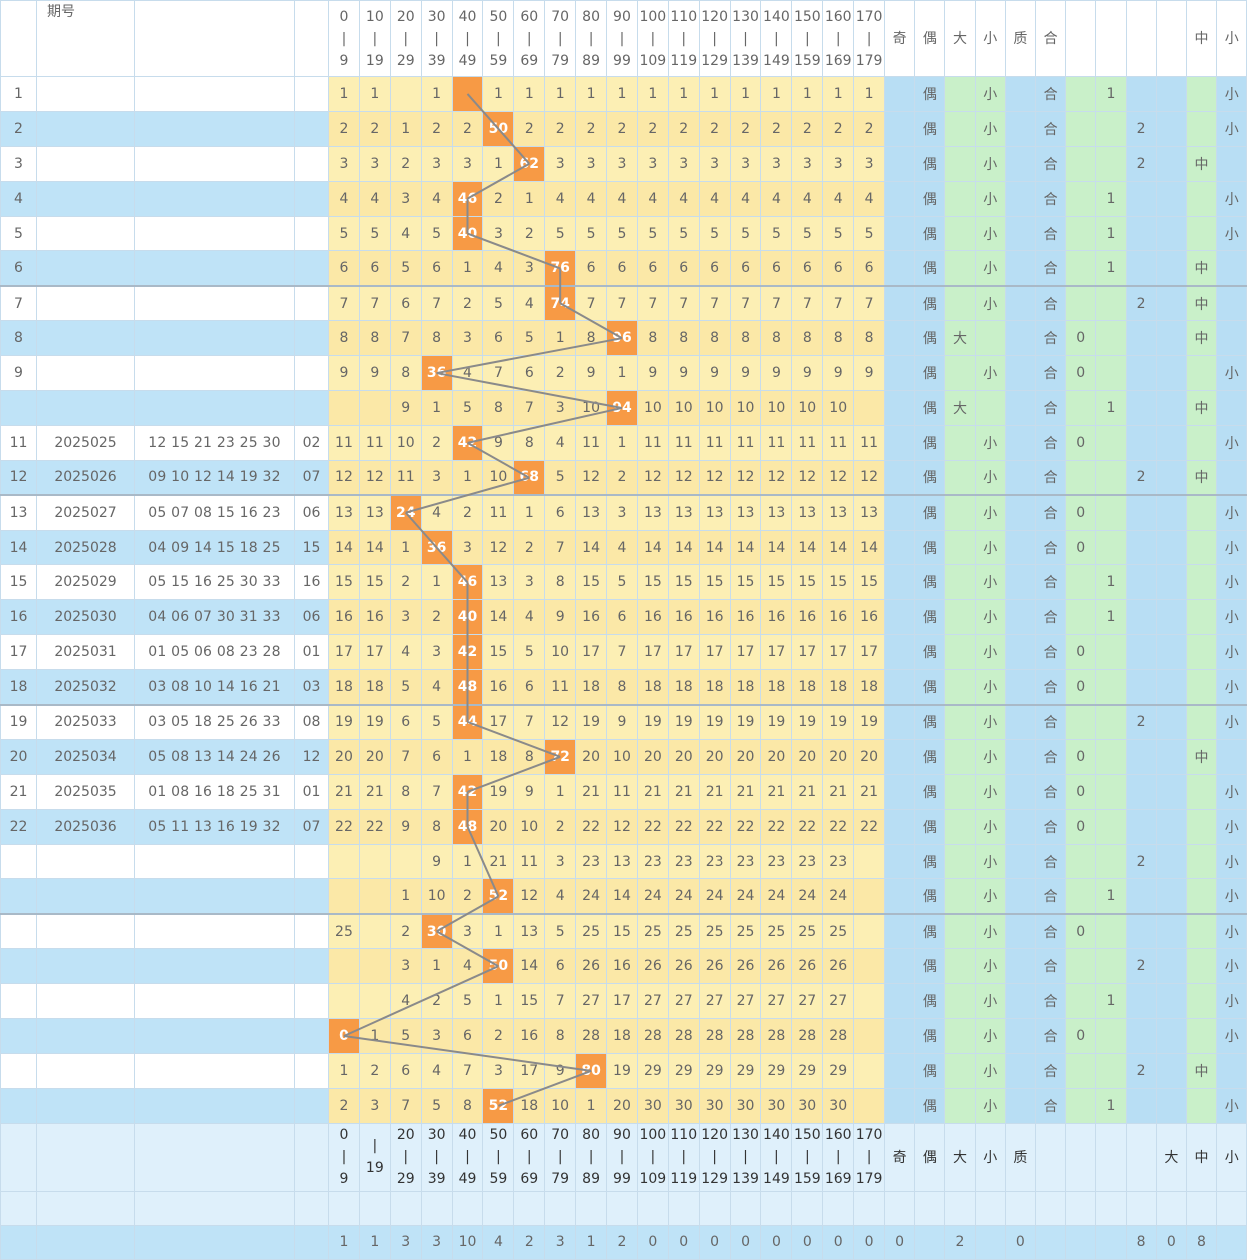 This screenshot has width=1258, height=1260. I want to click on omission-count: 15, so click(498, 652).